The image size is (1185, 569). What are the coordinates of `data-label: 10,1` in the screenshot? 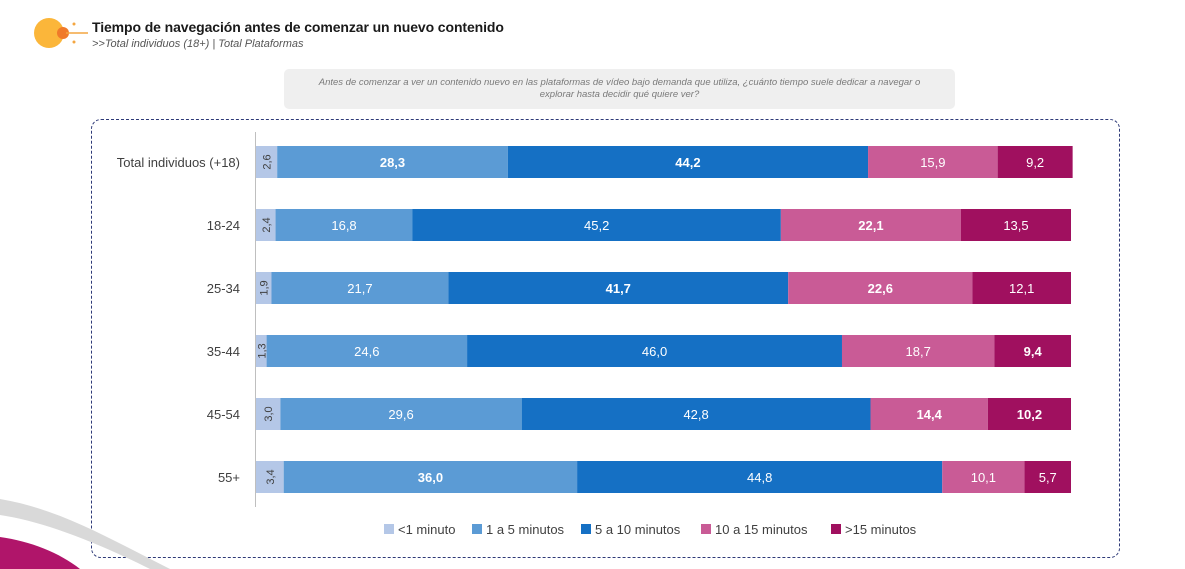 It's located at (983, 477).